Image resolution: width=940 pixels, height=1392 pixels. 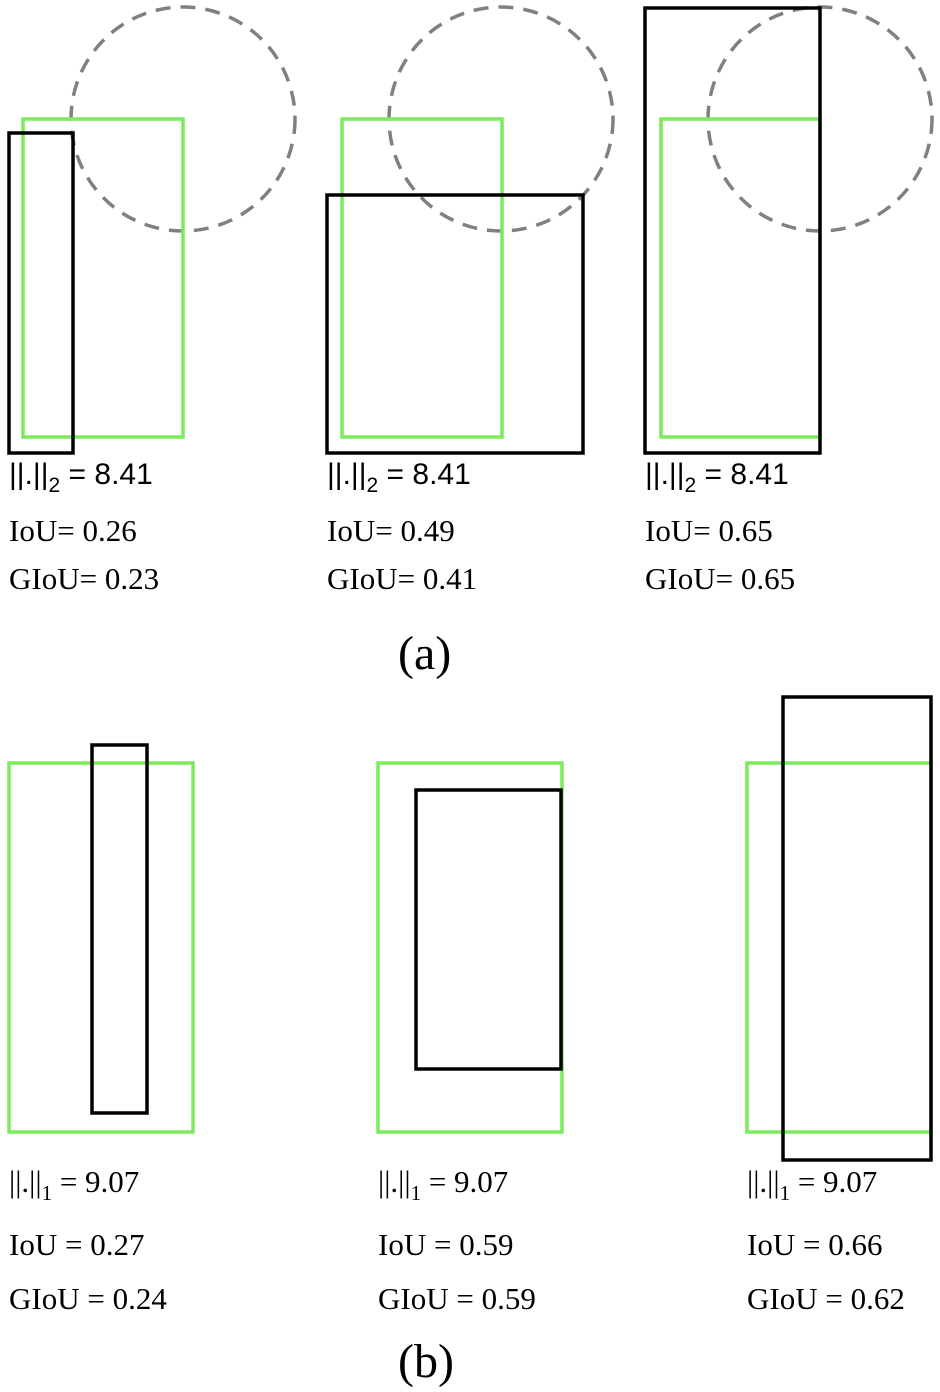 What do you see at coordinates (709, 530) in the screenshot?
I see `iou-label: IoU= 0.65` at bounding box center [709, 530].